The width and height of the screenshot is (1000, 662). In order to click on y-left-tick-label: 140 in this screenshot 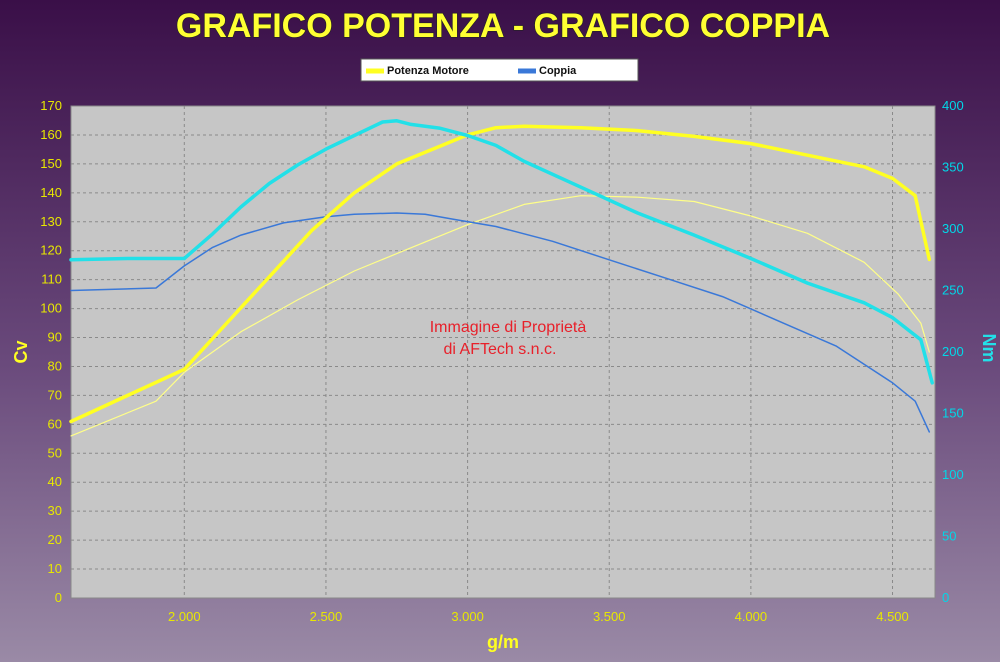, I will do `click(51, 192)`.